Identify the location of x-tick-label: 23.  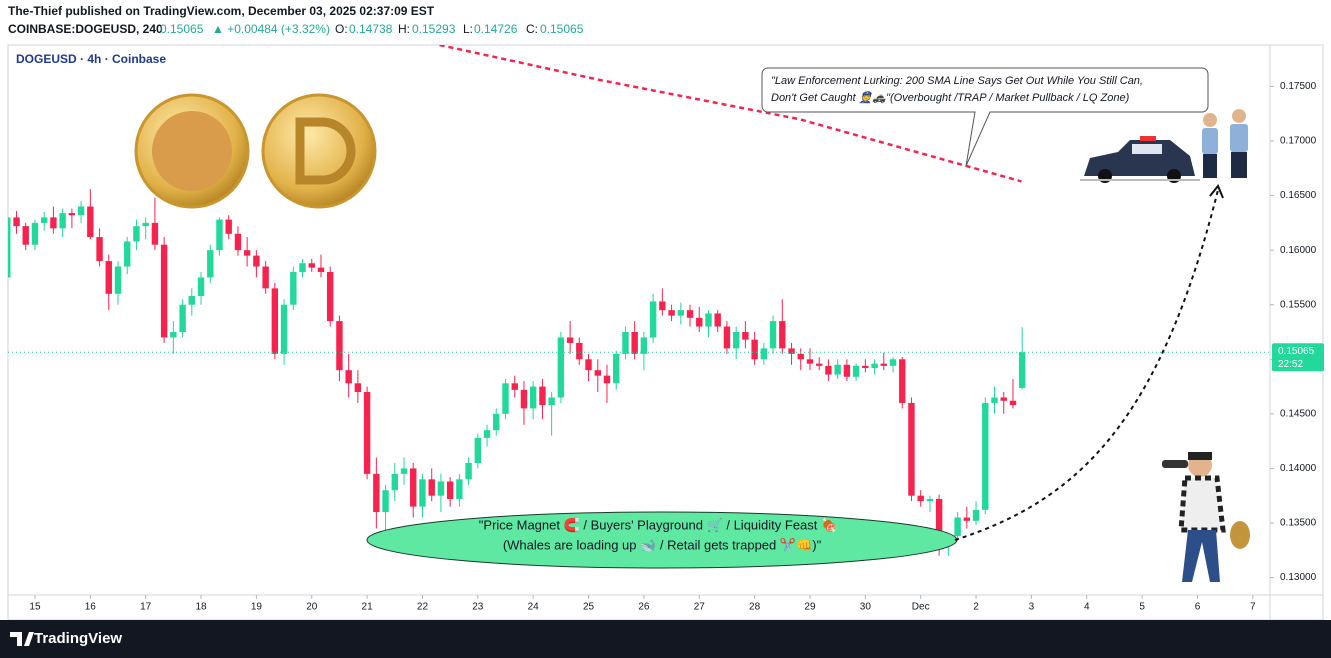
(478, 607).